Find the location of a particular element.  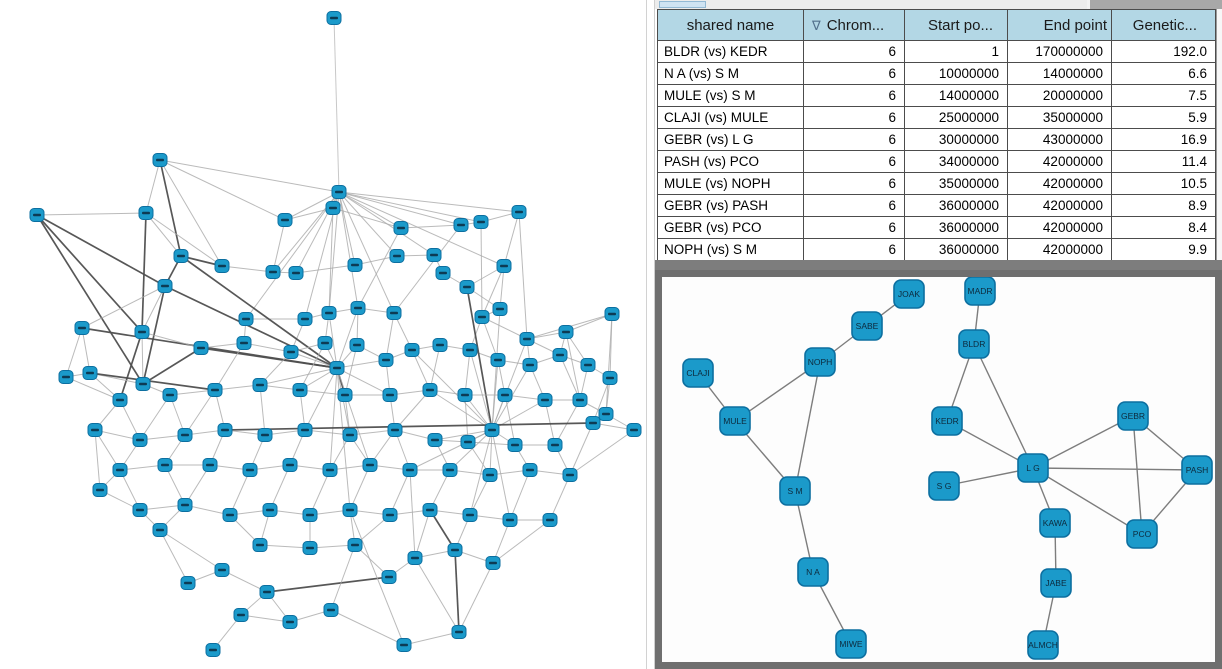

table-cell: 192.0 is located at coordinates (1164, 52).